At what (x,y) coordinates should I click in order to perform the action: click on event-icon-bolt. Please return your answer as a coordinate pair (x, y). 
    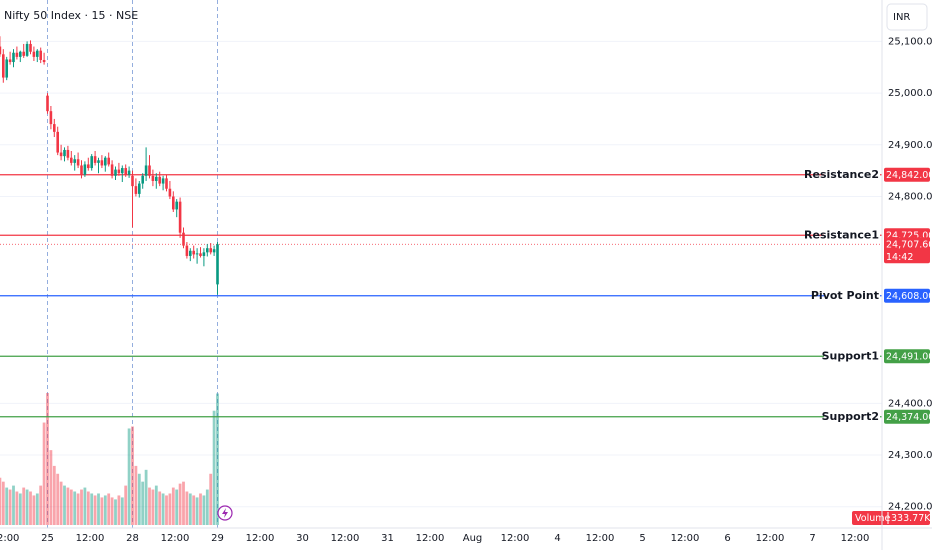
    Looking at the image, I should click on (225, 513).